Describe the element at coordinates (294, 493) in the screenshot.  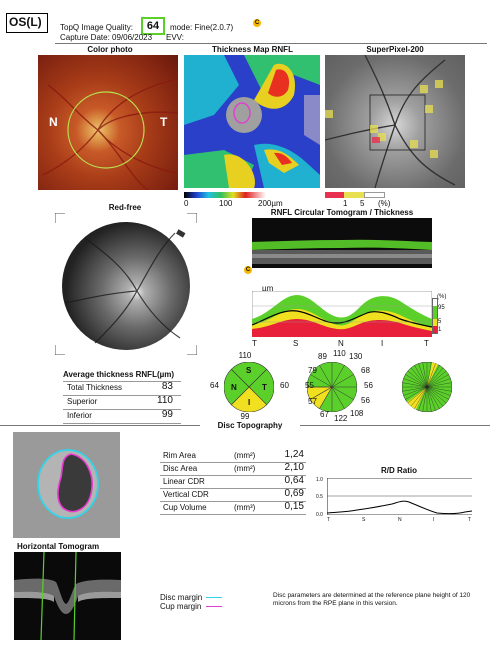
I see `disc-param-value: 0,69` at that location.